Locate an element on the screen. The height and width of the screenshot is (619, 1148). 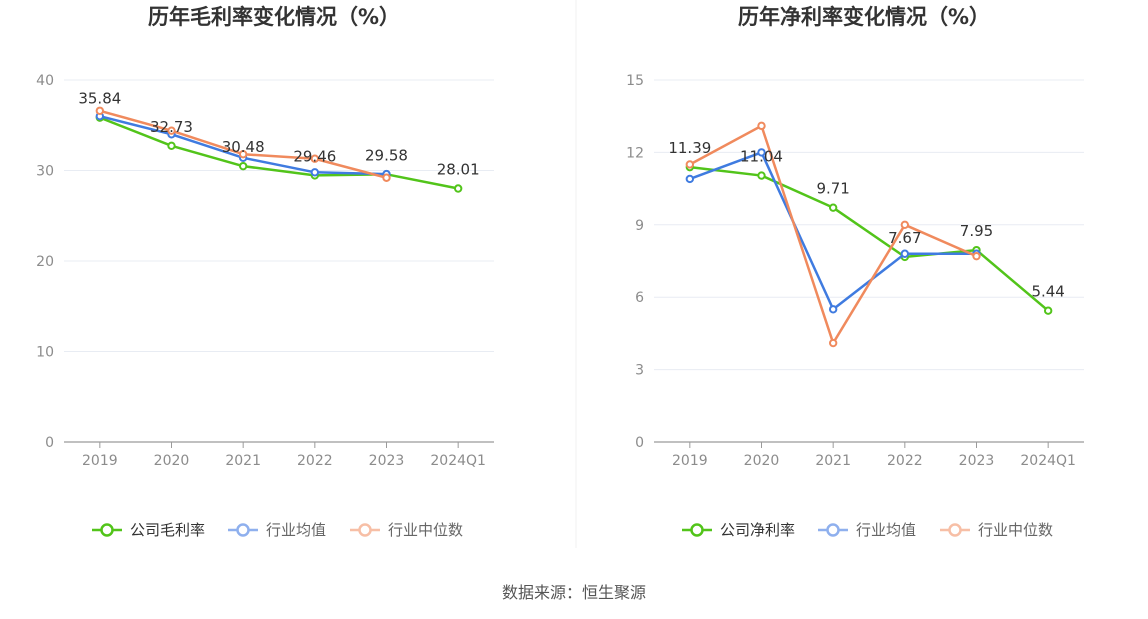
data-label: 28.01 is located at coordinates (458, 170).